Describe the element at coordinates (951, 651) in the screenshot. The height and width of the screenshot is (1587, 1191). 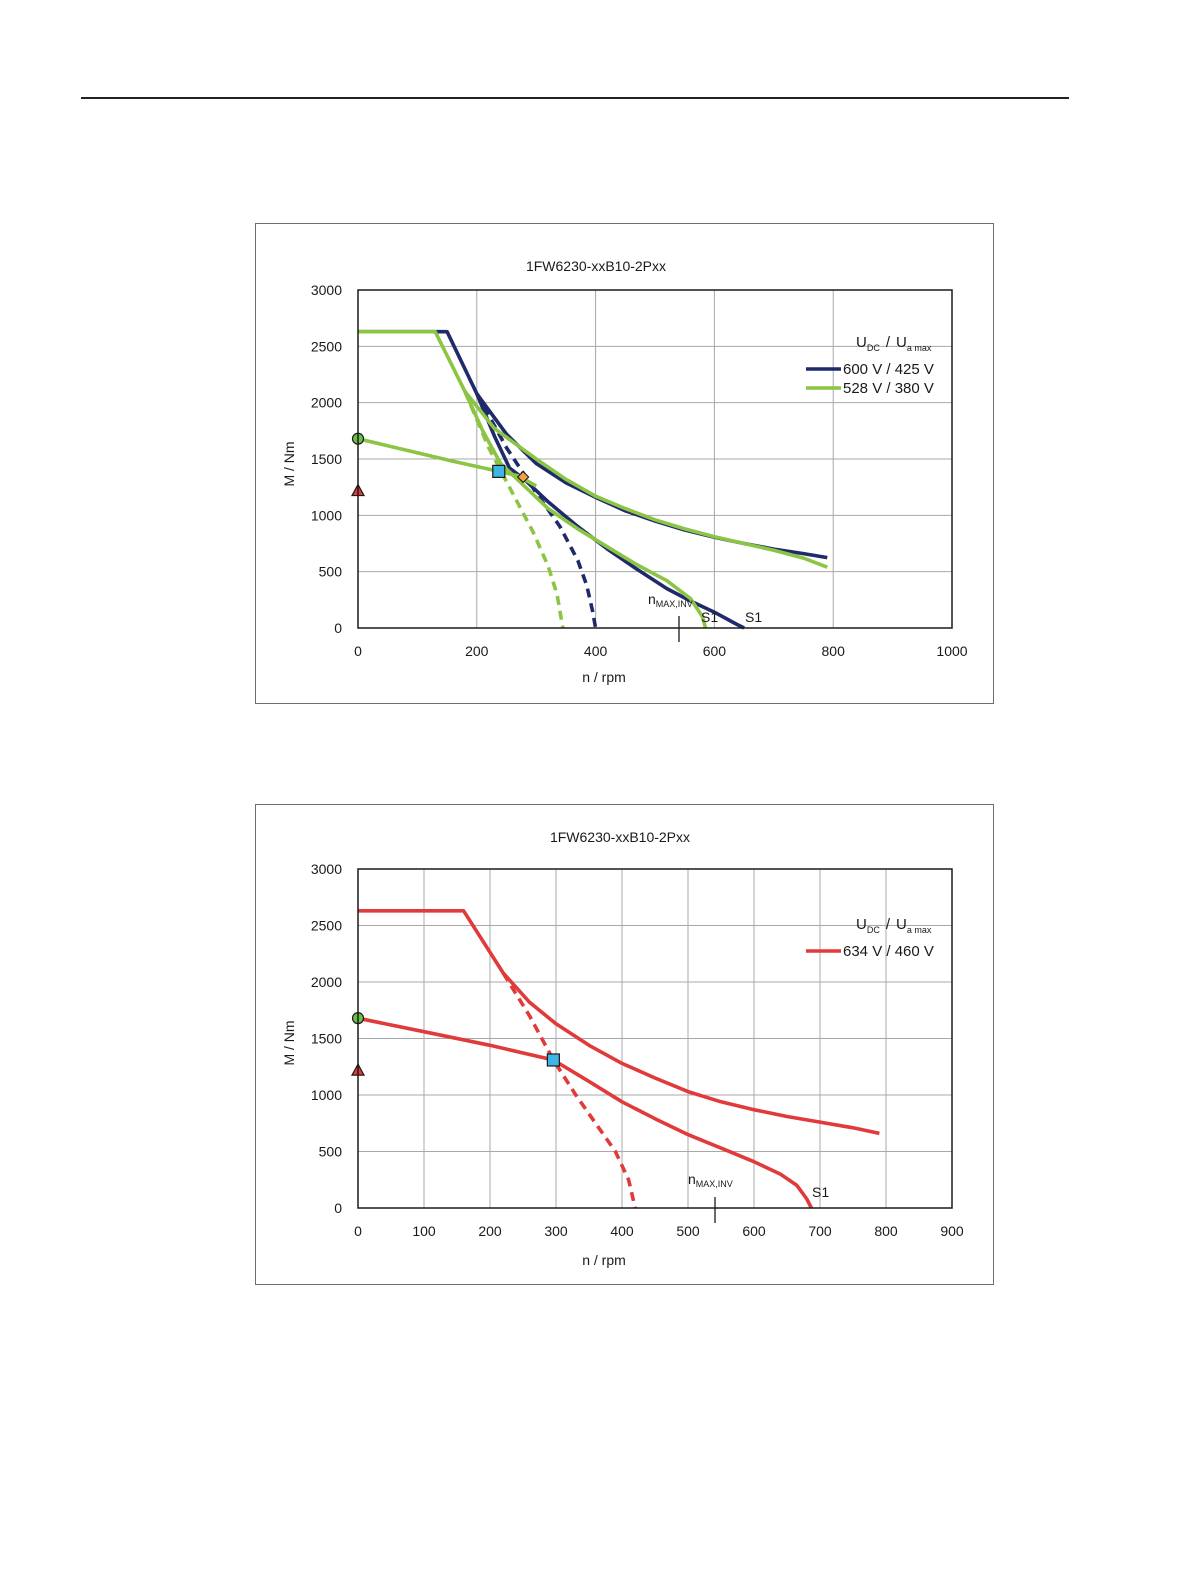
I see `x-tick-label: 1000` at that location.